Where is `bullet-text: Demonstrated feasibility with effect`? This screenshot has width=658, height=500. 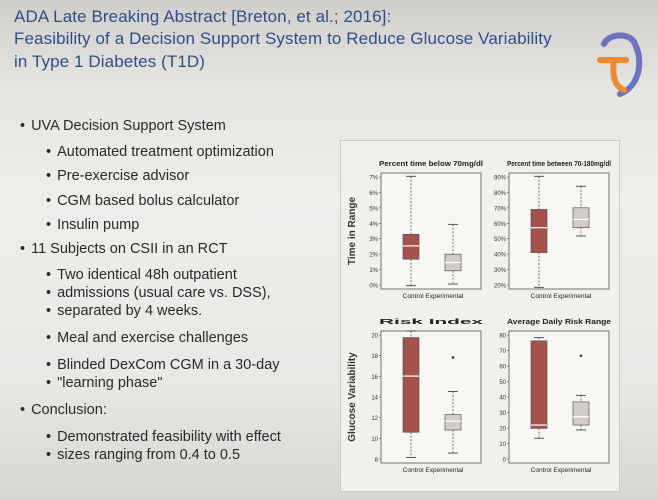
bullet-text: Demonstrated feasibility with effect is located at coordinates (169, 437).